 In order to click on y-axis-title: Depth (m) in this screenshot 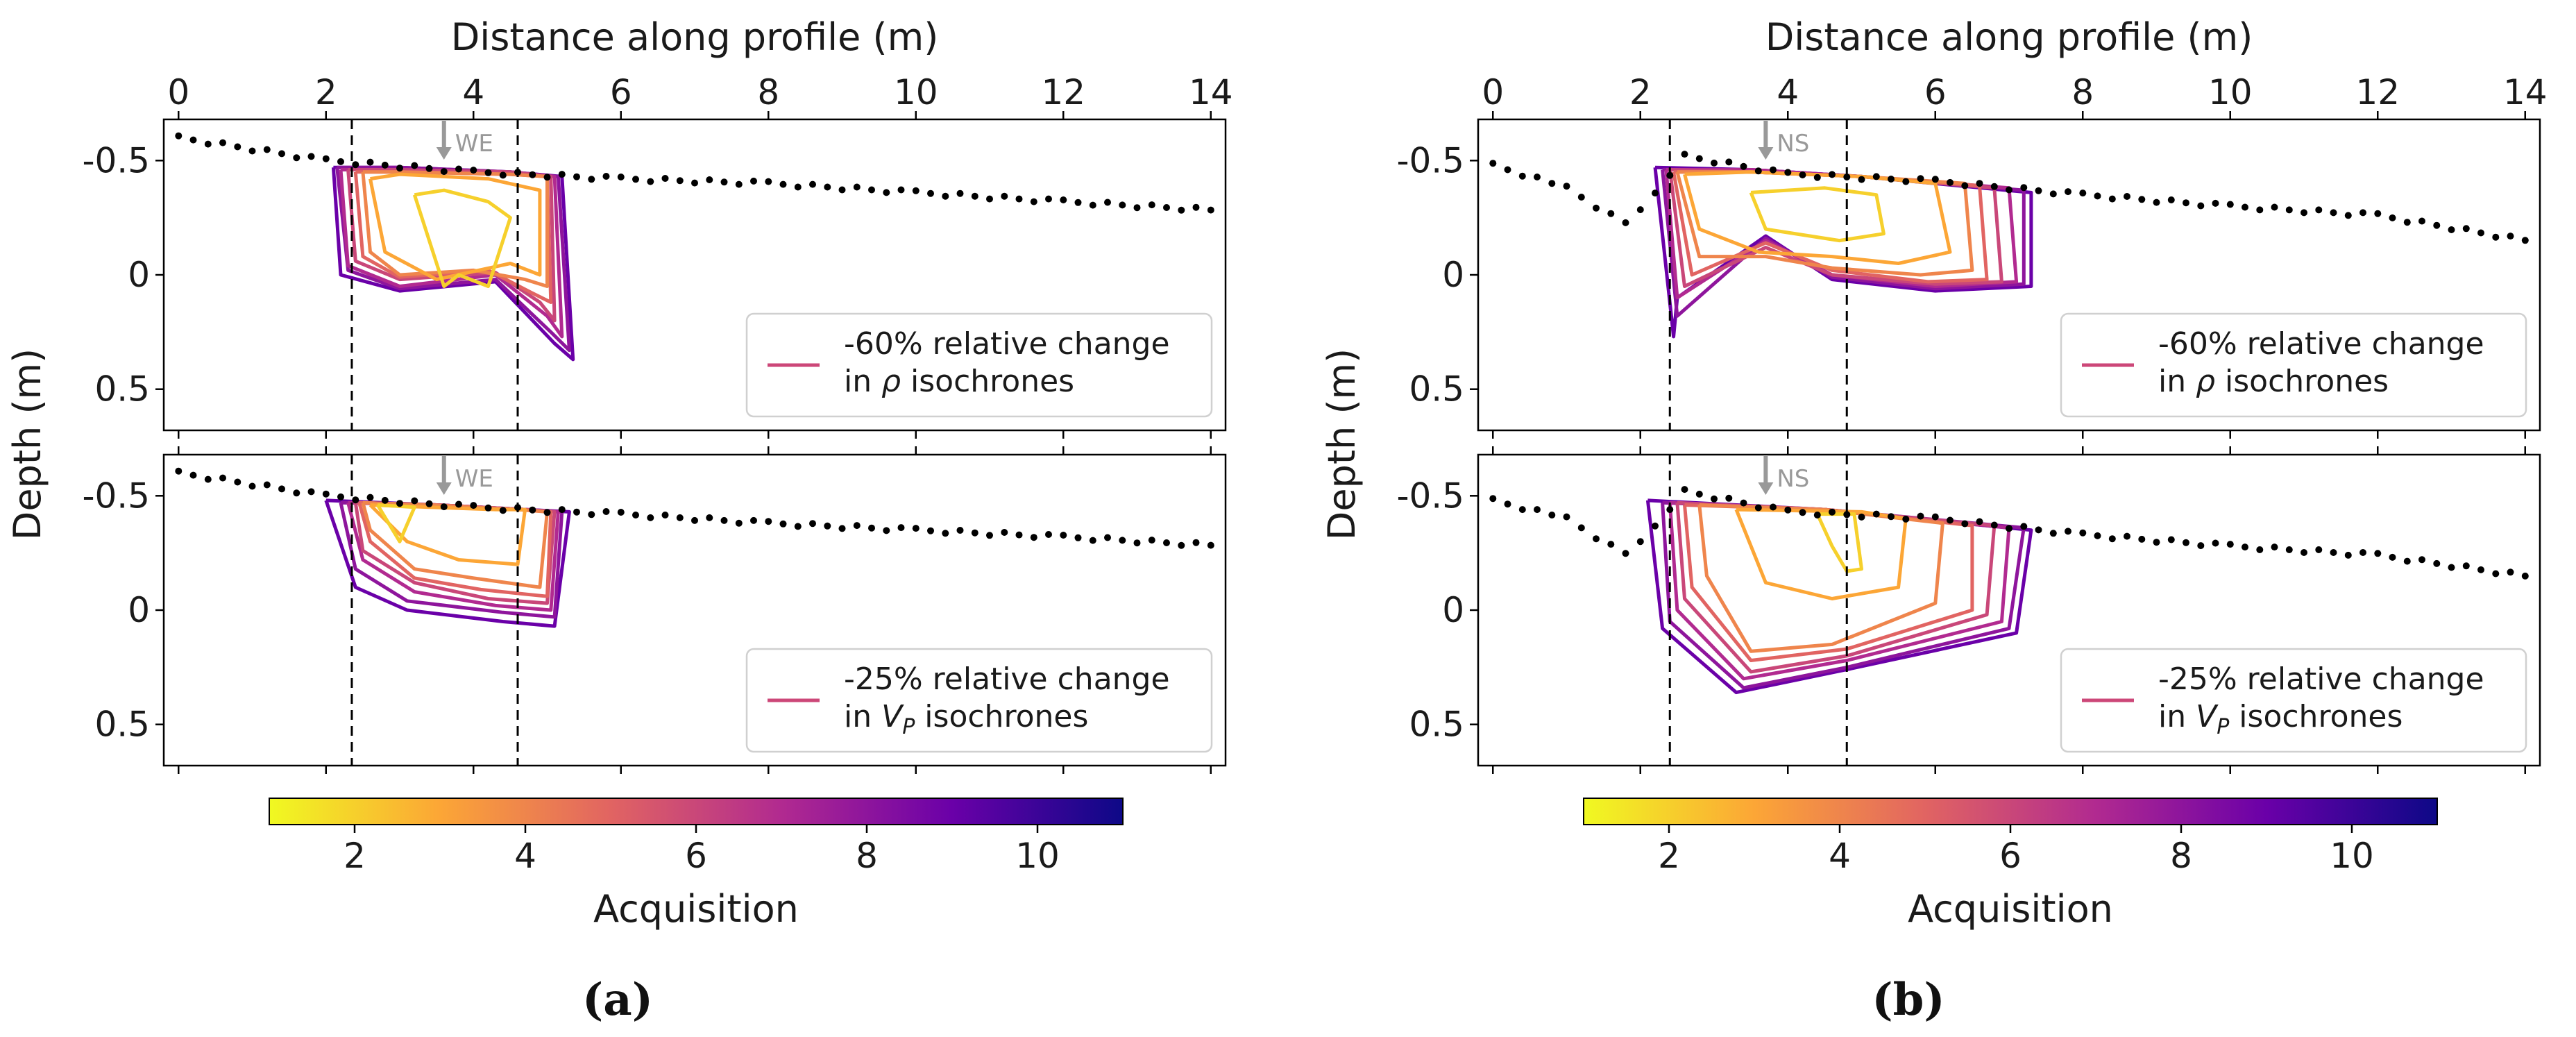, I will do `click(1342, 444)`.